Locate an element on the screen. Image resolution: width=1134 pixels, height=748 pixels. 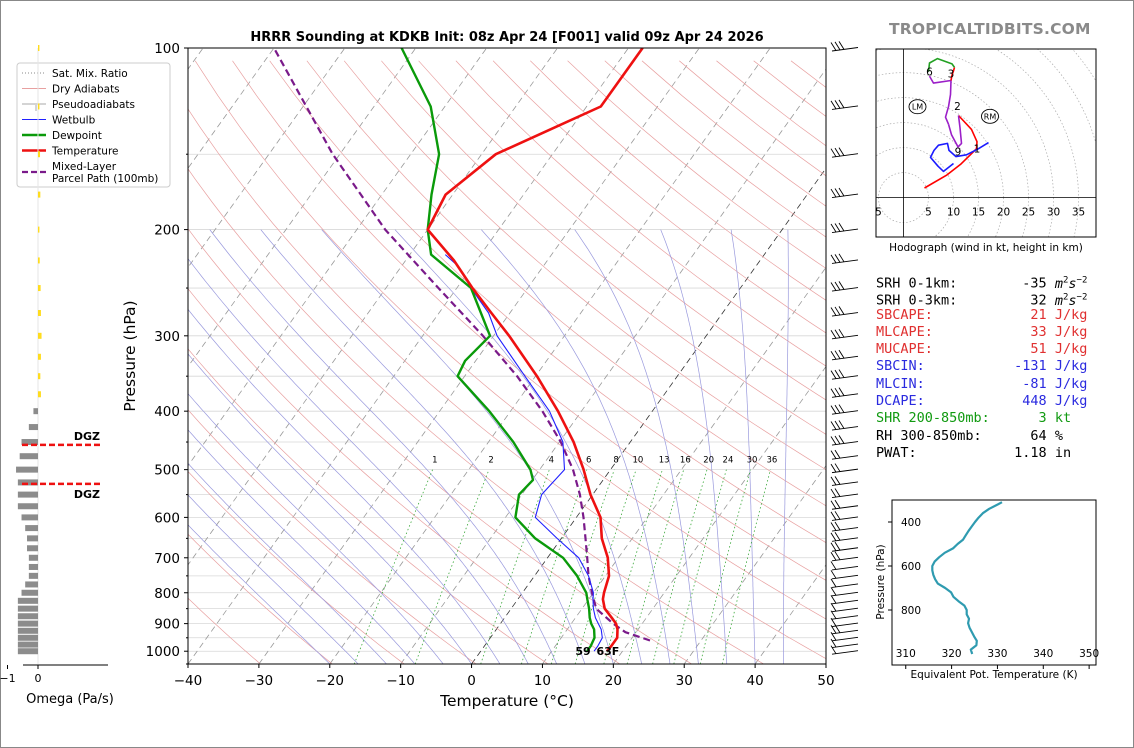
hodo-tick-label: 15 is located at coordinates (978, 213).